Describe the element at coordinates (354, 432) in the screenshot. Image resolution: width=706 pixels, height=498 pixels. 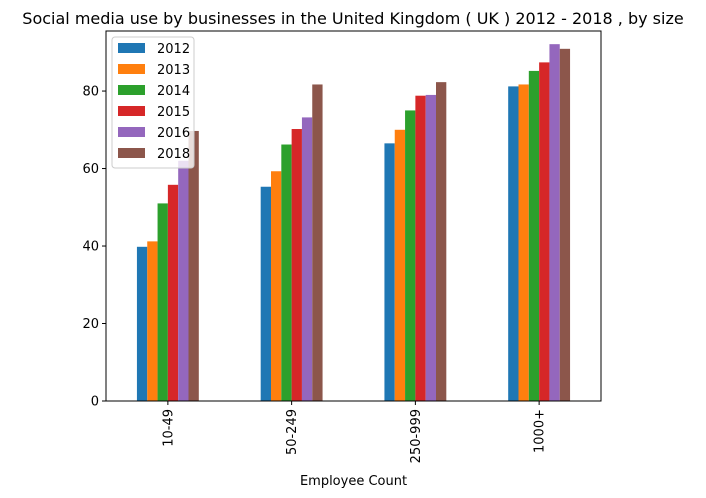
I see `x-axis: 10-49 50-249 250-999 1000+` at that location.